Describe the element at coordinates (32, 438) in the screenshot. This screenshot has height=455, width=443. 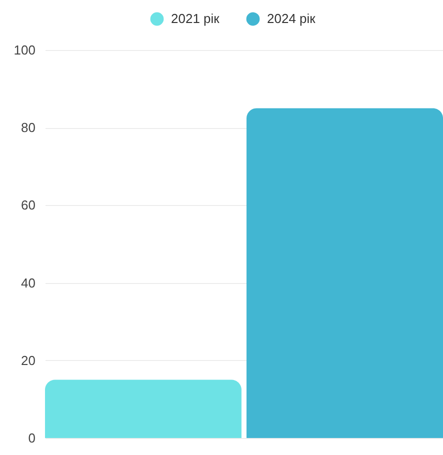
I see `y-tick-label: 0` at that location.